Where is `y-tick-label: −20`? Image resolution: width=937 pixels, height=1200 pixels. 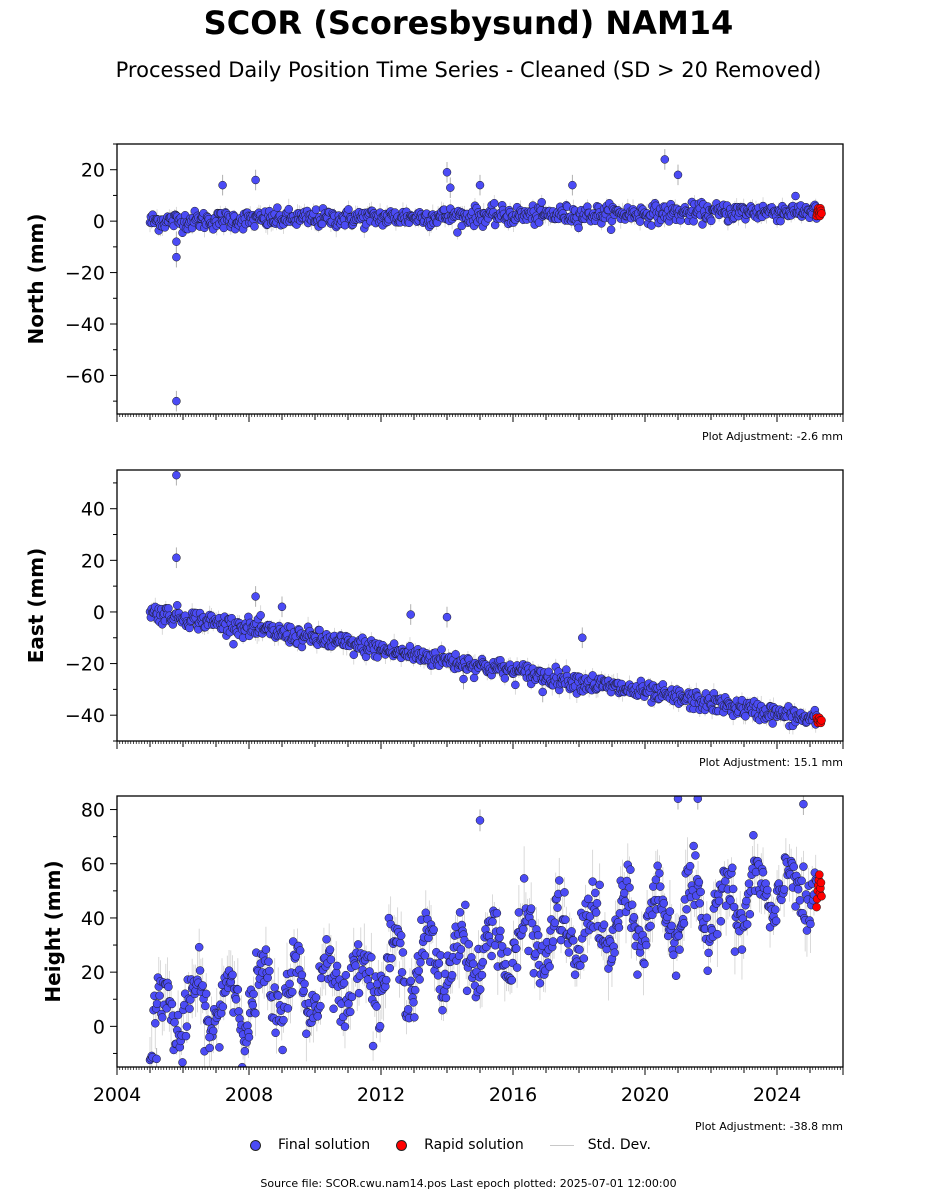
y-tick-label: −20 is located at coordinates (85, 665).